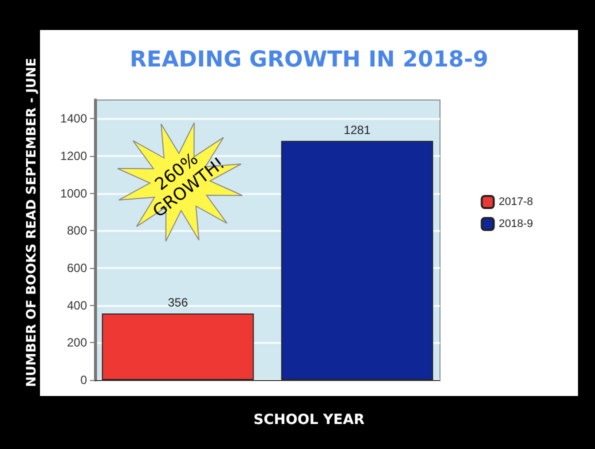 This screenshot has width=595, height=449. What do you see at coordinates (77, 305) in the screenshot?
I see `y-tick-label: 400` at bounding box center [77, 305].